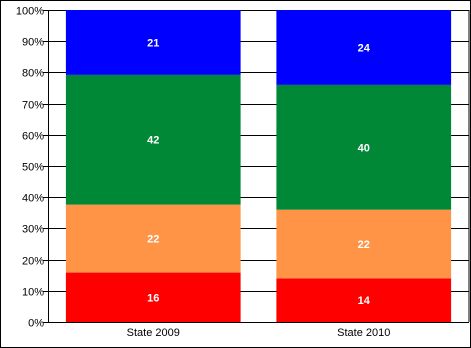 This screenshot has height=348, width=471. I want to click on data-label: 42, so click(153, 141).